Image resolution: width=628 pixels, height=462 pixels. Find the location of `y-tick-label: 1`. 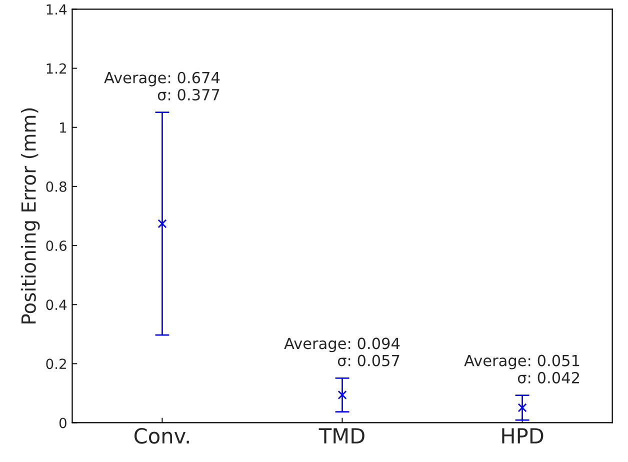

y-tick-label: 1 is located at coordinates (63, 127).